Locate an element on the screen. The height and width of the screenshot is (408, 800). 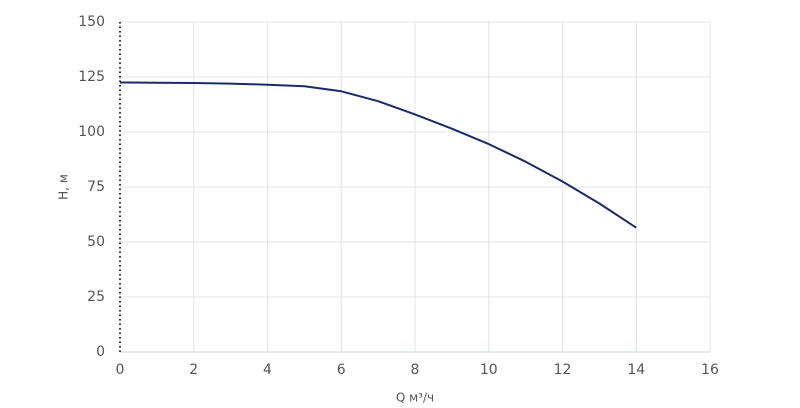
x-tick-label: 6 is located at coordinates (341, 370).